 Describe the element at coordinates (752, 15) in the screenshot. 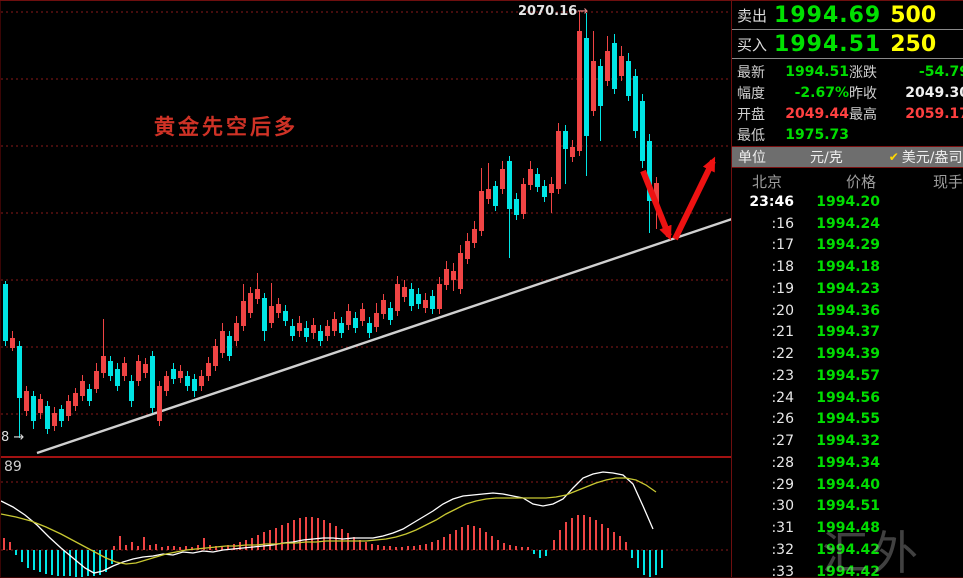

I see `sell-label: 卖出` at that location.